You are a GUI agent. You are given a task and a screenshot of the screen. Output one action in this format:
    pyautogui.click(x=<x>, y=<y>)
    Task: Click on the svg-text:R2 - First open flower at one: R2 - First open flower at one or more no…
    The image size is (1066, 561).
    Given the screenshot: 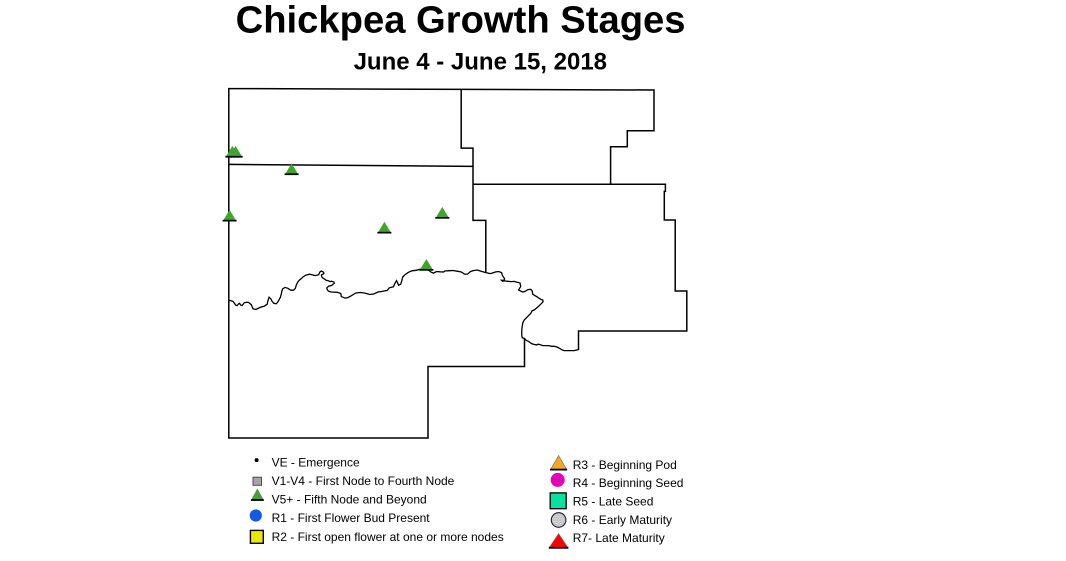 What is the action you would take?
    pyautogui.click(x=388, y=537)
    